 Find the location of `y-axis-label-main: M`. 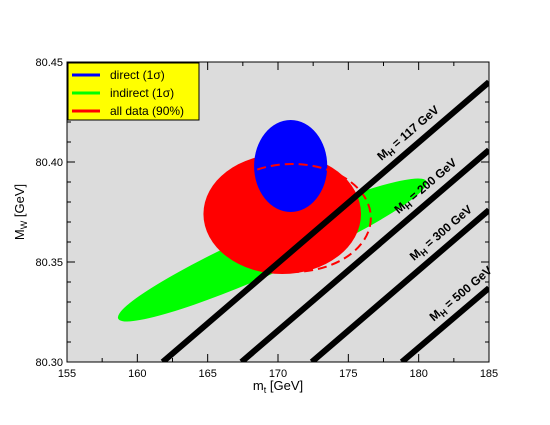

y-axis-label-main: M is located at coordinates (19, 234).